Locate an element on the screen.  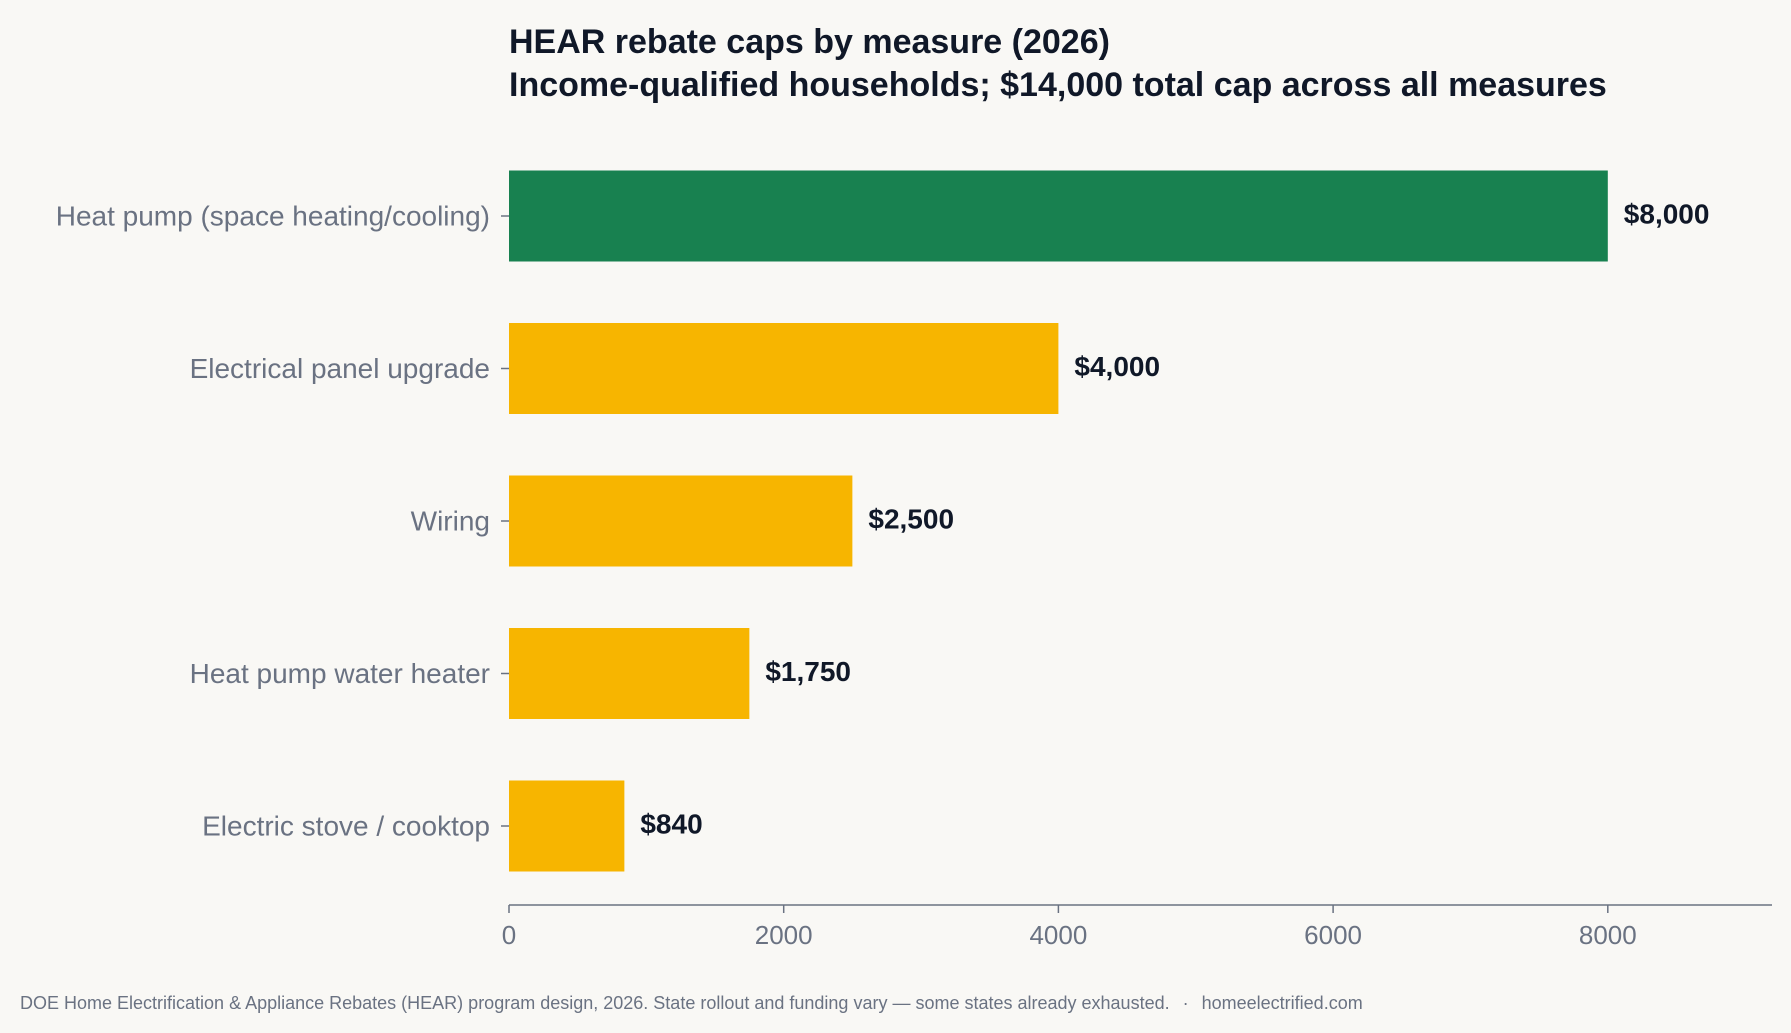
value-label: $840 is located at coordinates (671, 824).